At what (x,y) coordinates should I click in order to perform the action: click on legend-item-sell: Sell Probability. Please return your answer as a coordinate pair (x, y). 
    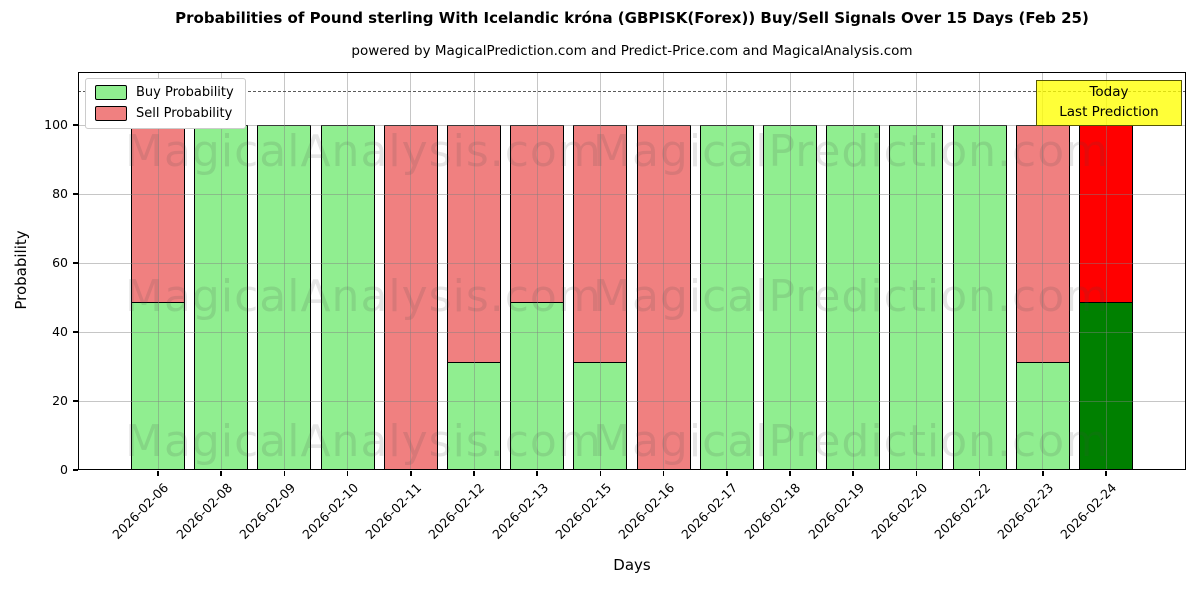
    Looking at the image, I should click on (164, 114).